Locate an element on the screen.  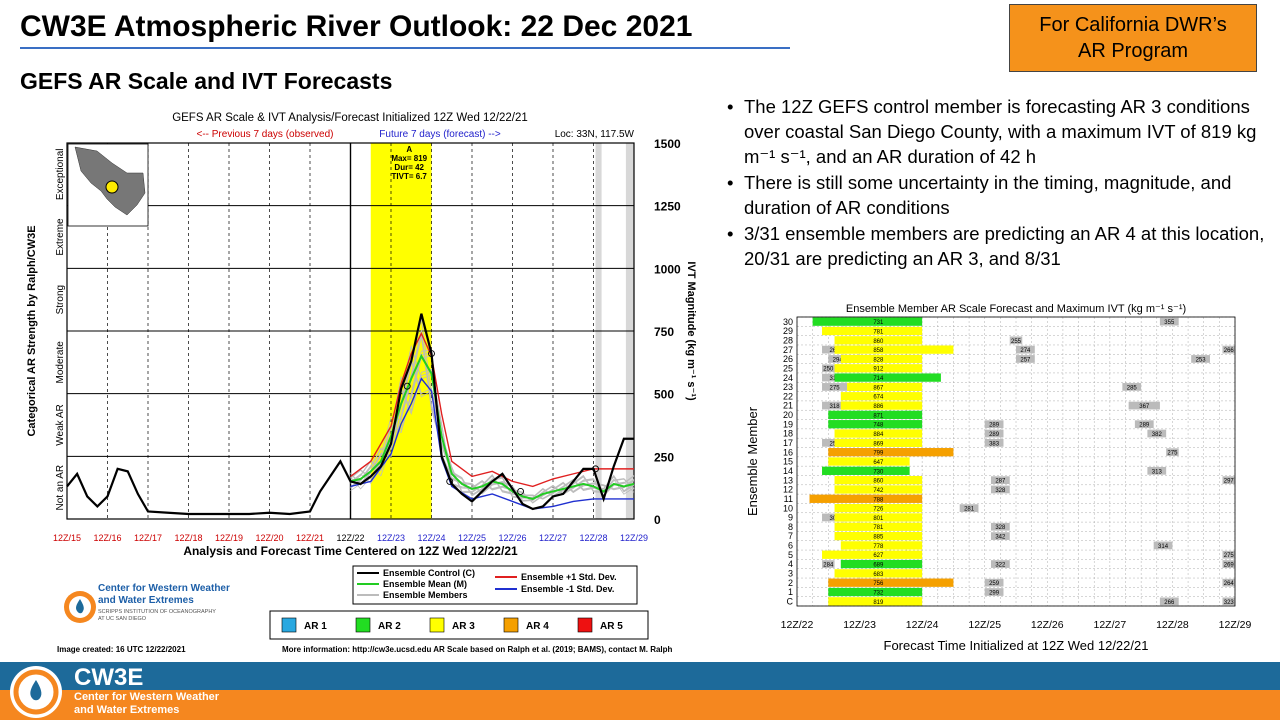
minor-ar-ivt-label: 250 is located at coordinates (828, 370).